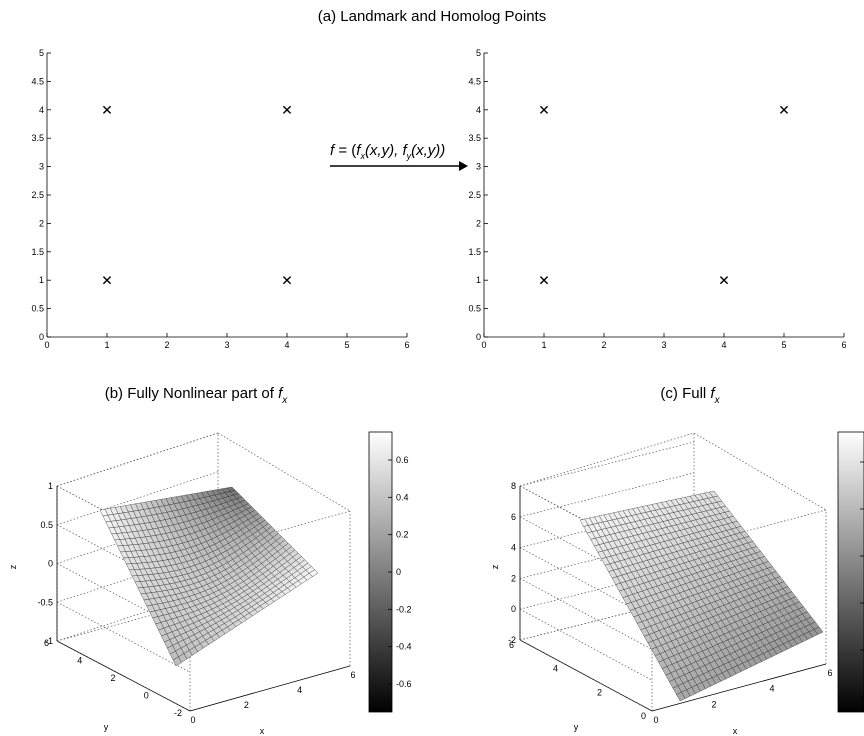 Image resolution: width=864 pixels, height=736 pixels. I want to click on panel-b-colorbar: 0.6 0.4 0.2 0 -0.2 -0.4 -0.6, so click(390, 572).